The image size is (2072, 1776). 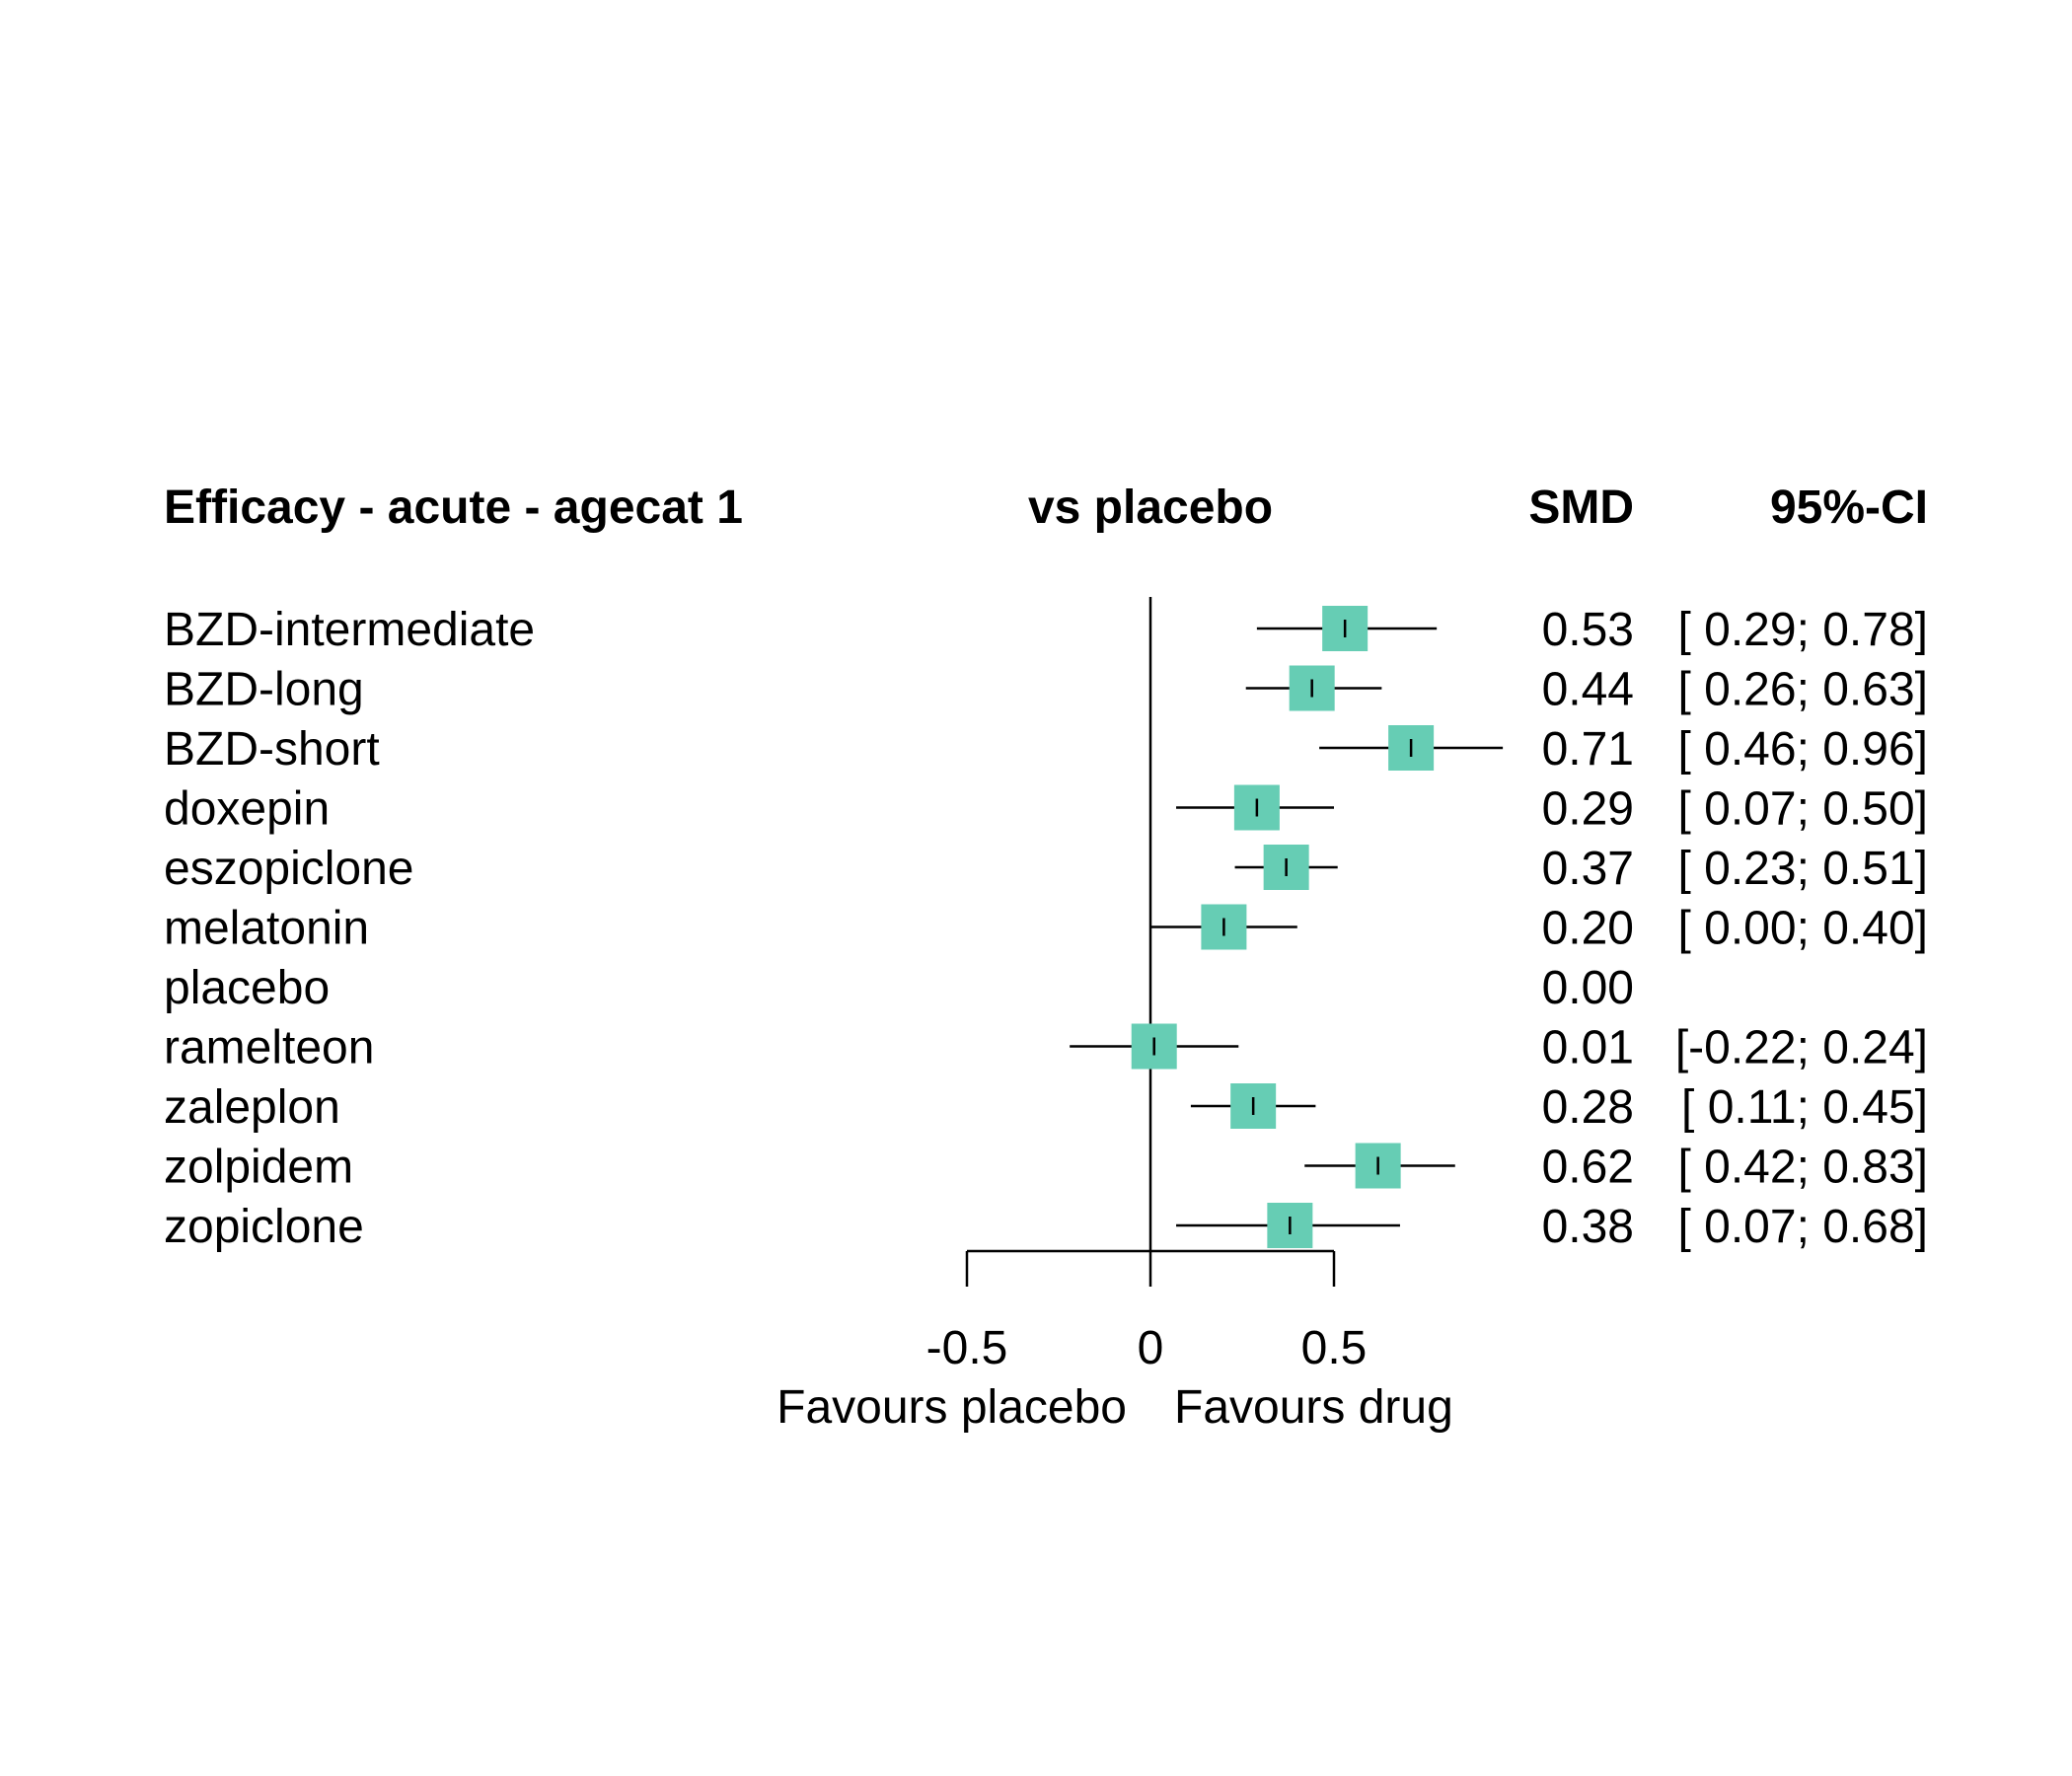 I want to click on row-label: eszopiclone, so click(x=289, y=869).